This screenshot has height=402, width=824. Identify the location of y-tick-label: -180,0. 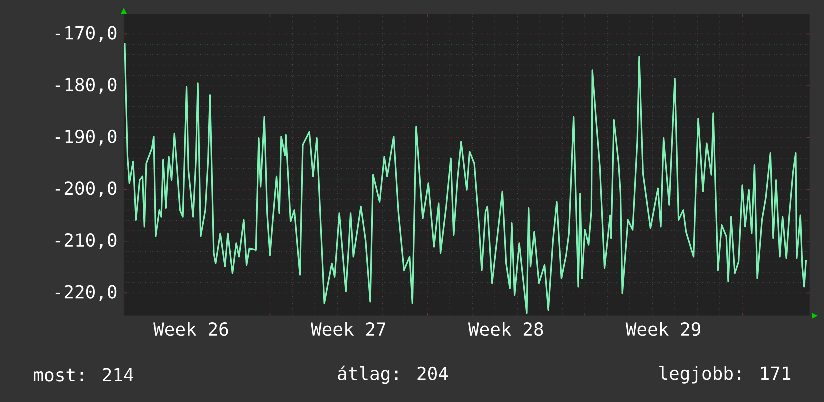
(86, 86).